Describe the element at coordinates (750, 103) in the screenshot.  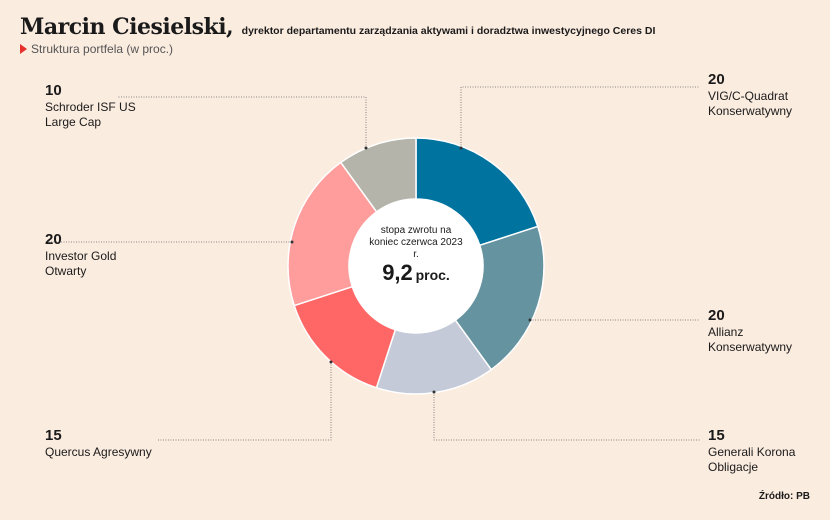
I see `slice-name: VIG/C-Quadrat Konserwatywny` at that location.